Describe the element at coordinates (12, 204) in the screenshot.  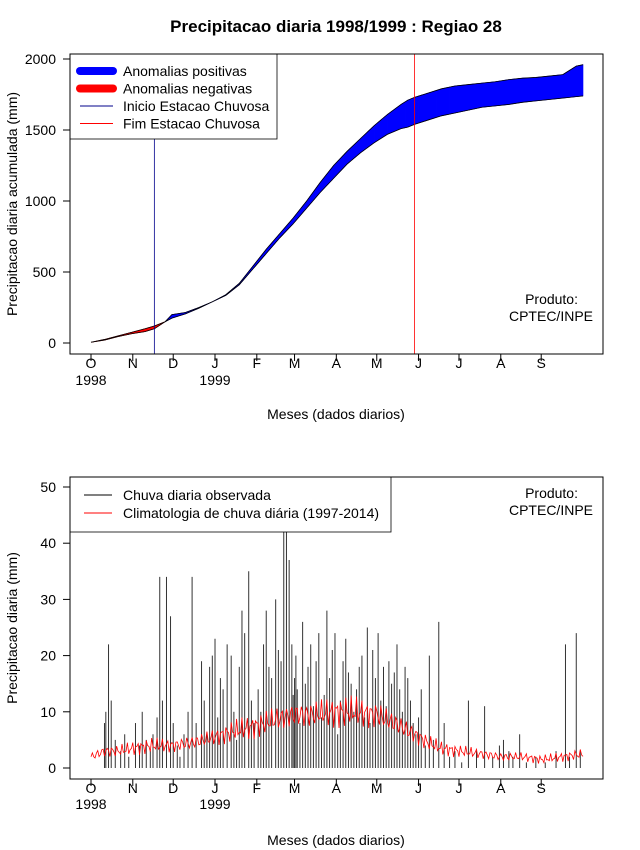
I see `y-axis-label: Precipitacao diaria acumulada (mm)` at that location.